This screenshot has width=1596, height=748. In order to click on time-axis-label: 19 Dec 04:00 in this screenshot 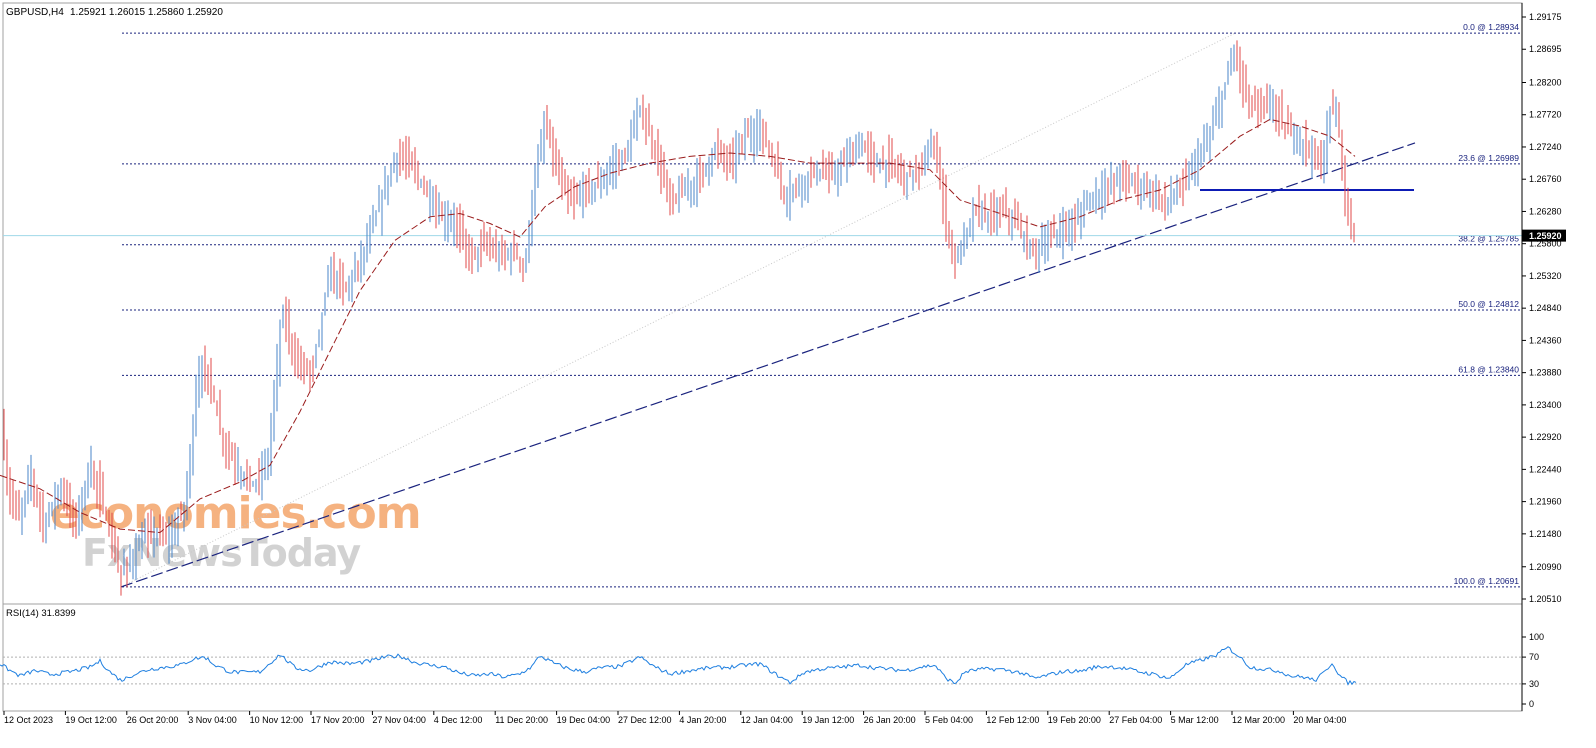, I will do `click(584, 720)`.